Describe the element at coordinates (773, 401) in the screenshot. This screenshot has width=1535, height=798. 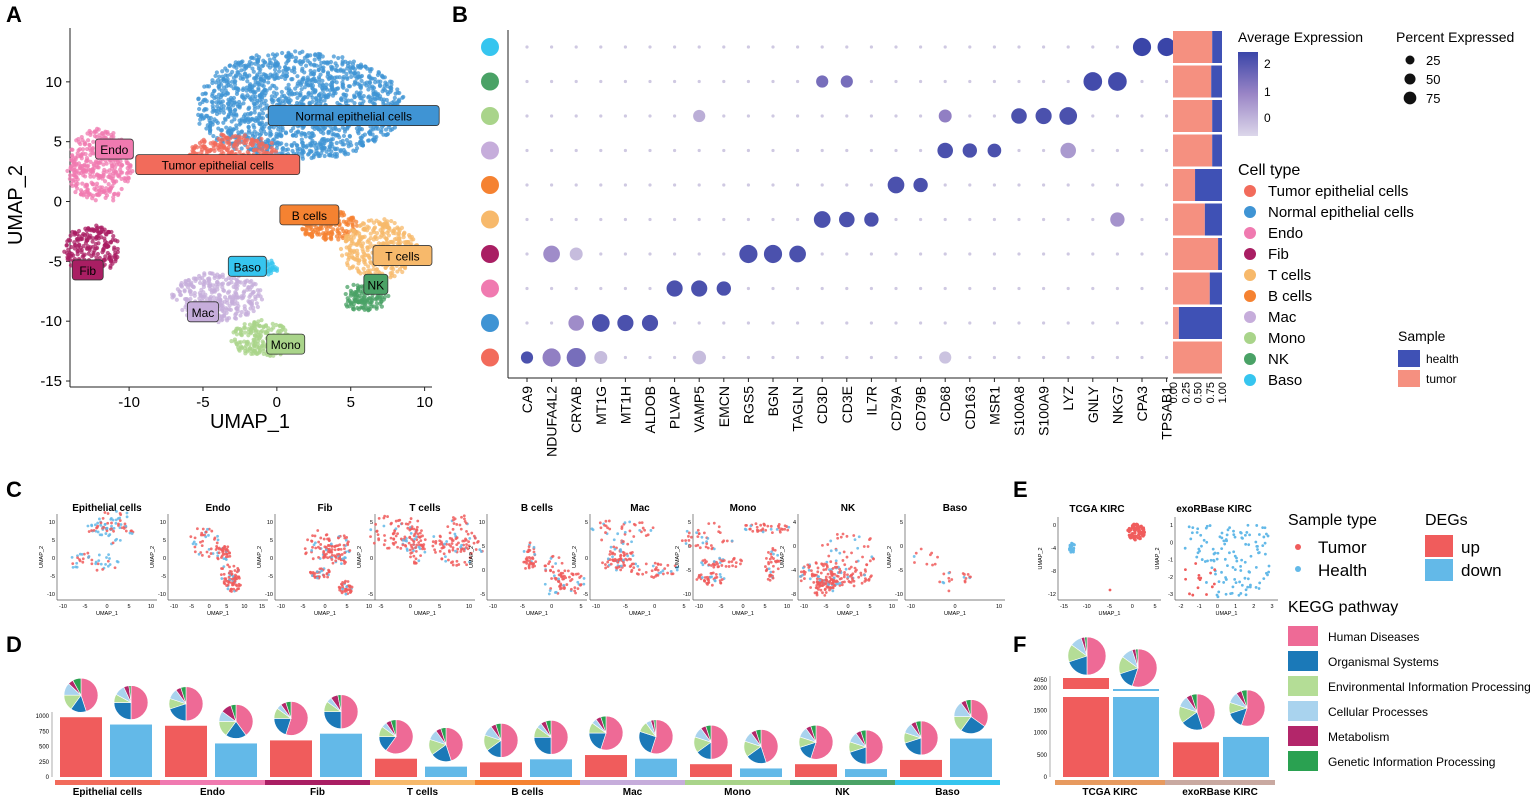
I see `b-gene-label: BGN` at that location.